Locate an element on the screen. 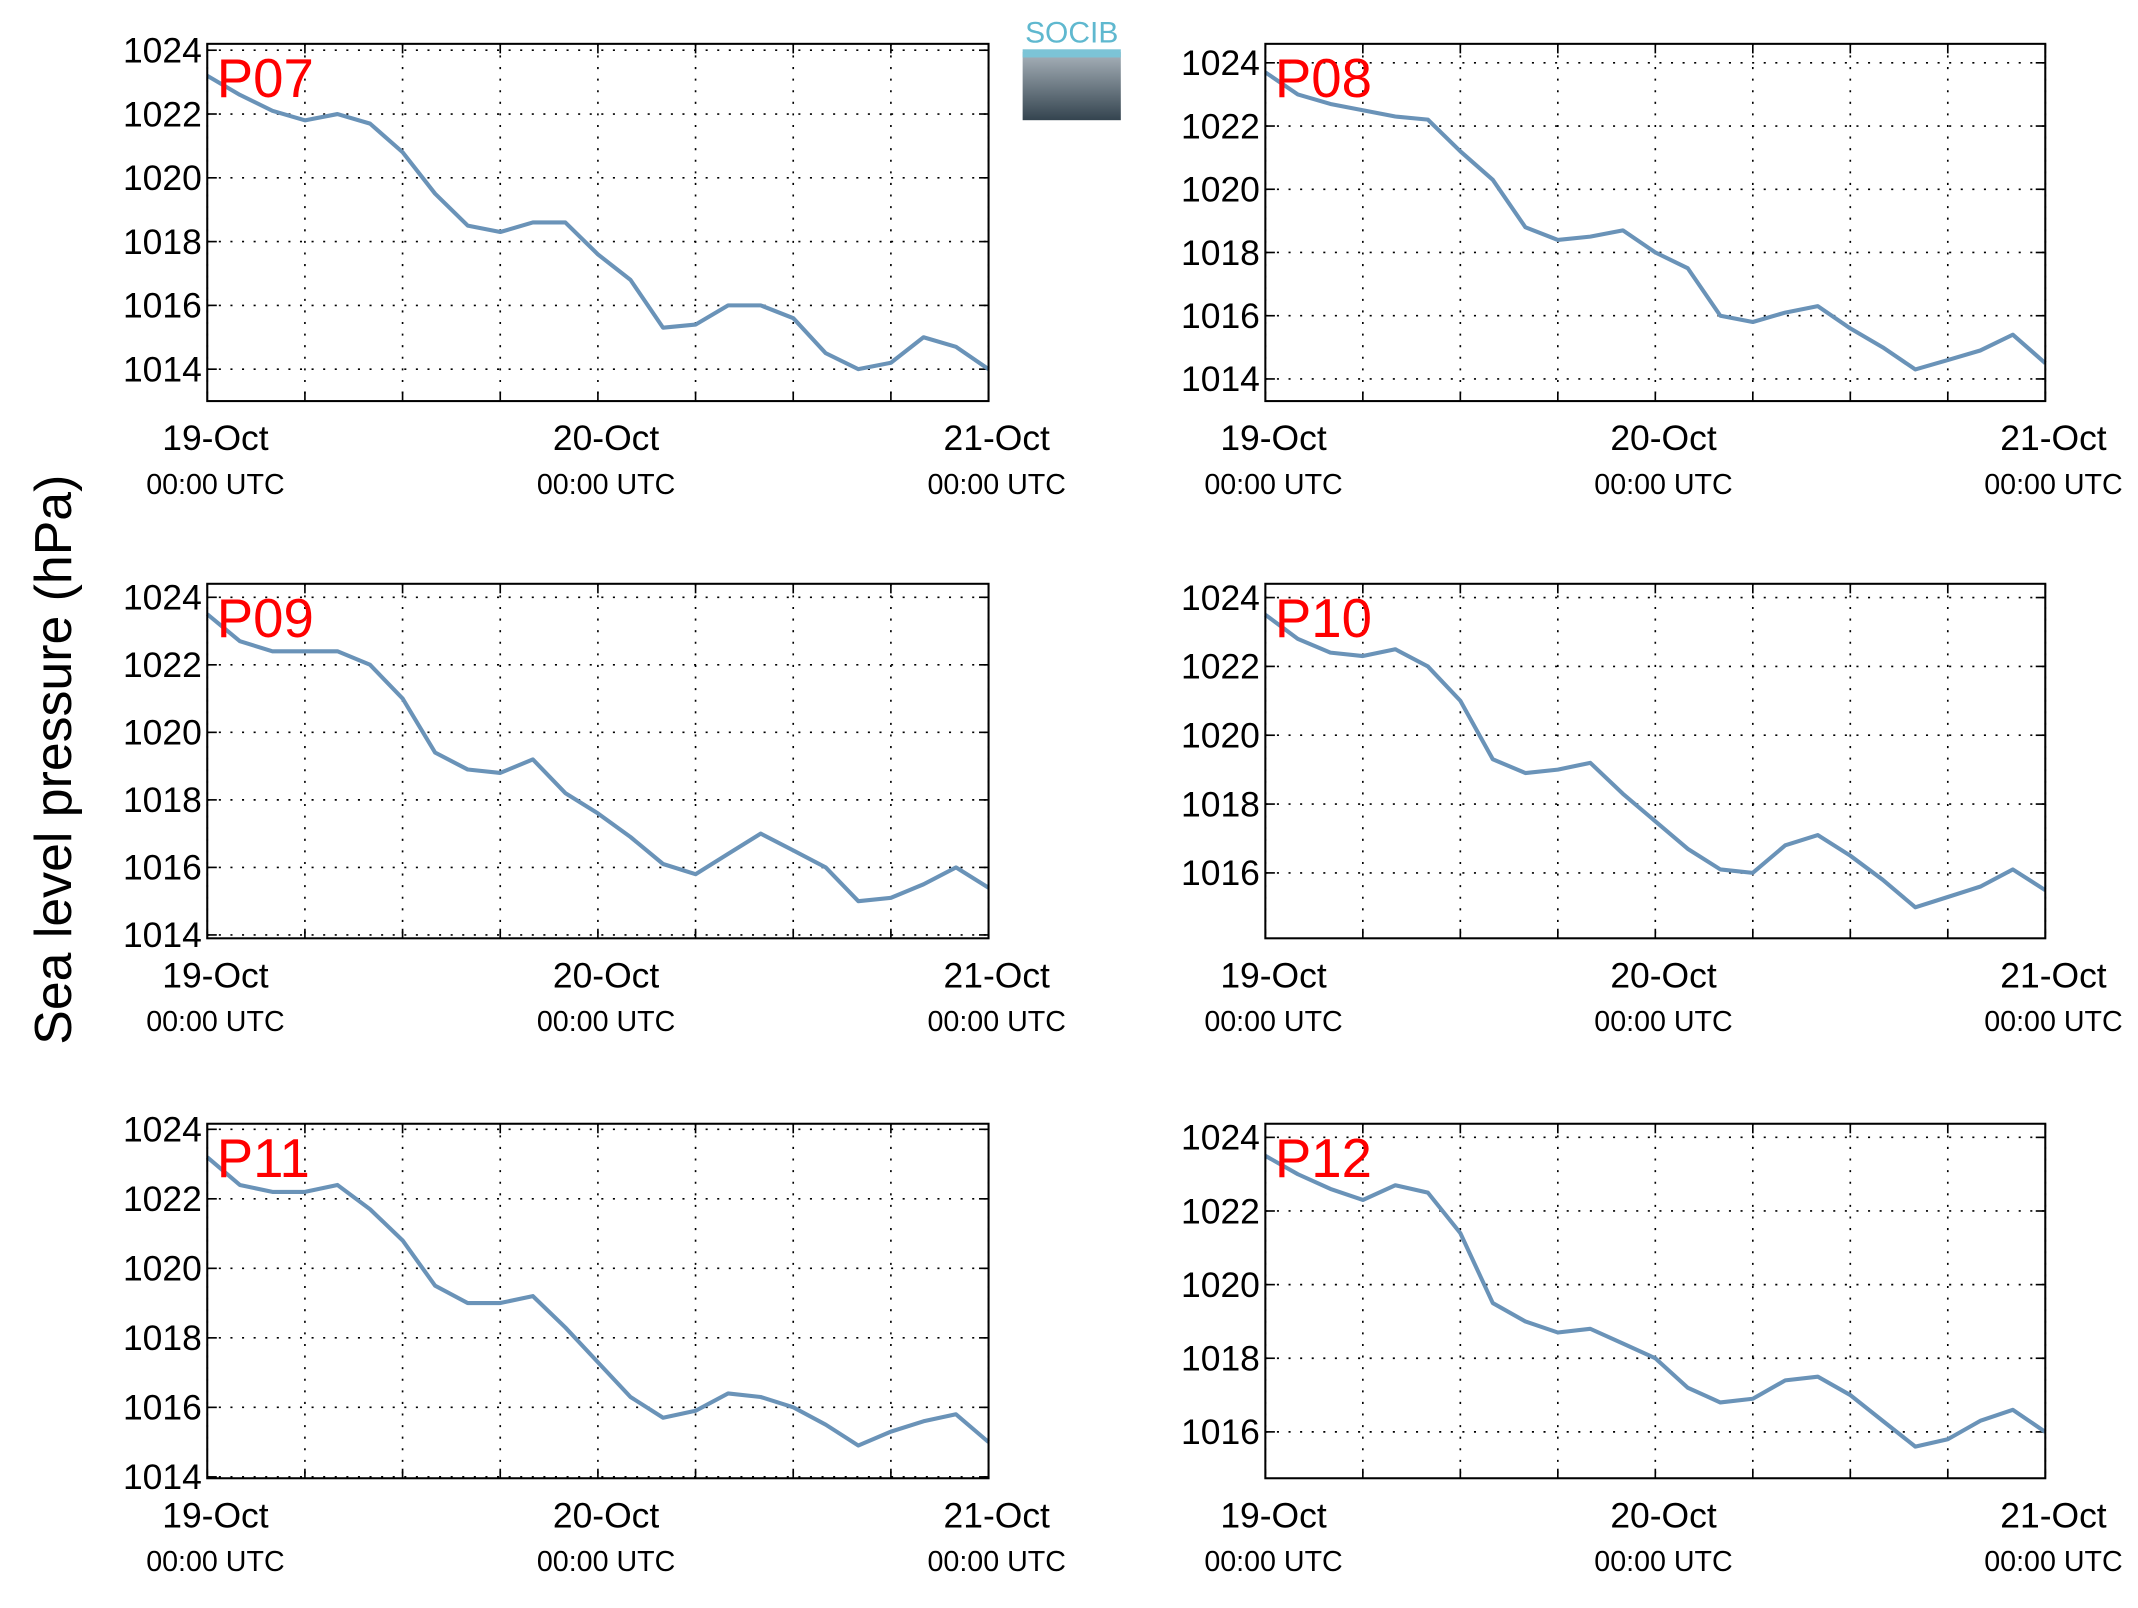 The image size is (2138, 1608). logo-text: SOCIB is located at coordinates (1071, 32).